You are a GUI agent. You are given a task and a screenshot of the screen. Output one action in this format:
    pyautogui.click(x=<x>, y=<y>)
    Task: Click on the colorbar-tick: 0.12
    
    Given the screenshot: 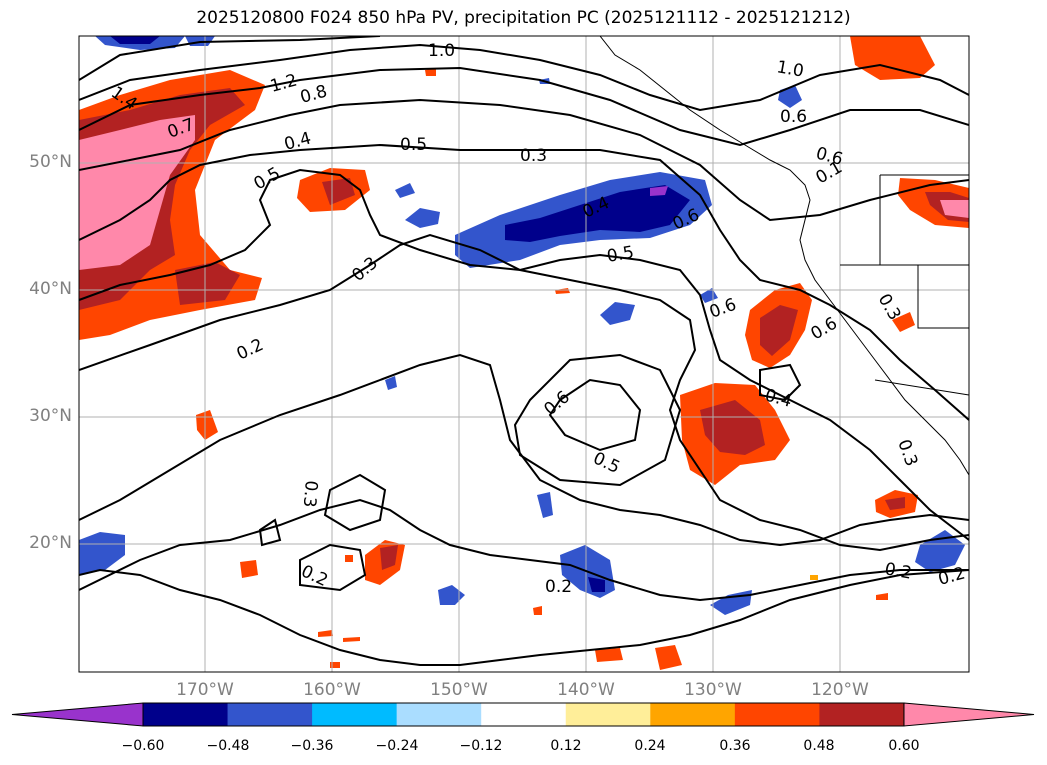 What is the action you would take?
    pyautogui.click(x=566, y=746)
    